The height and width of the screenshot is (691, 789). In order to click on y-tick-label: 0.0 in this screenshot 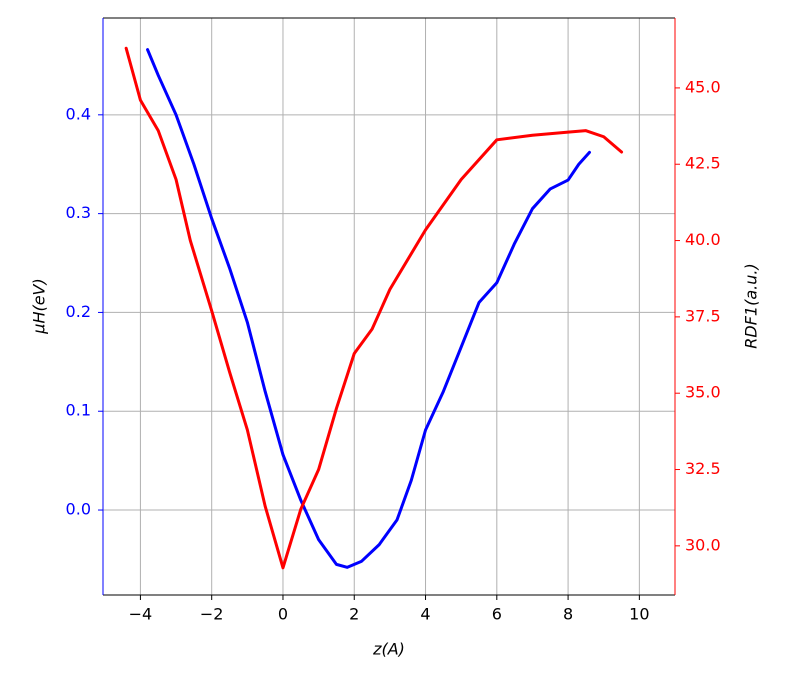, I will do `click(78, 509)`.